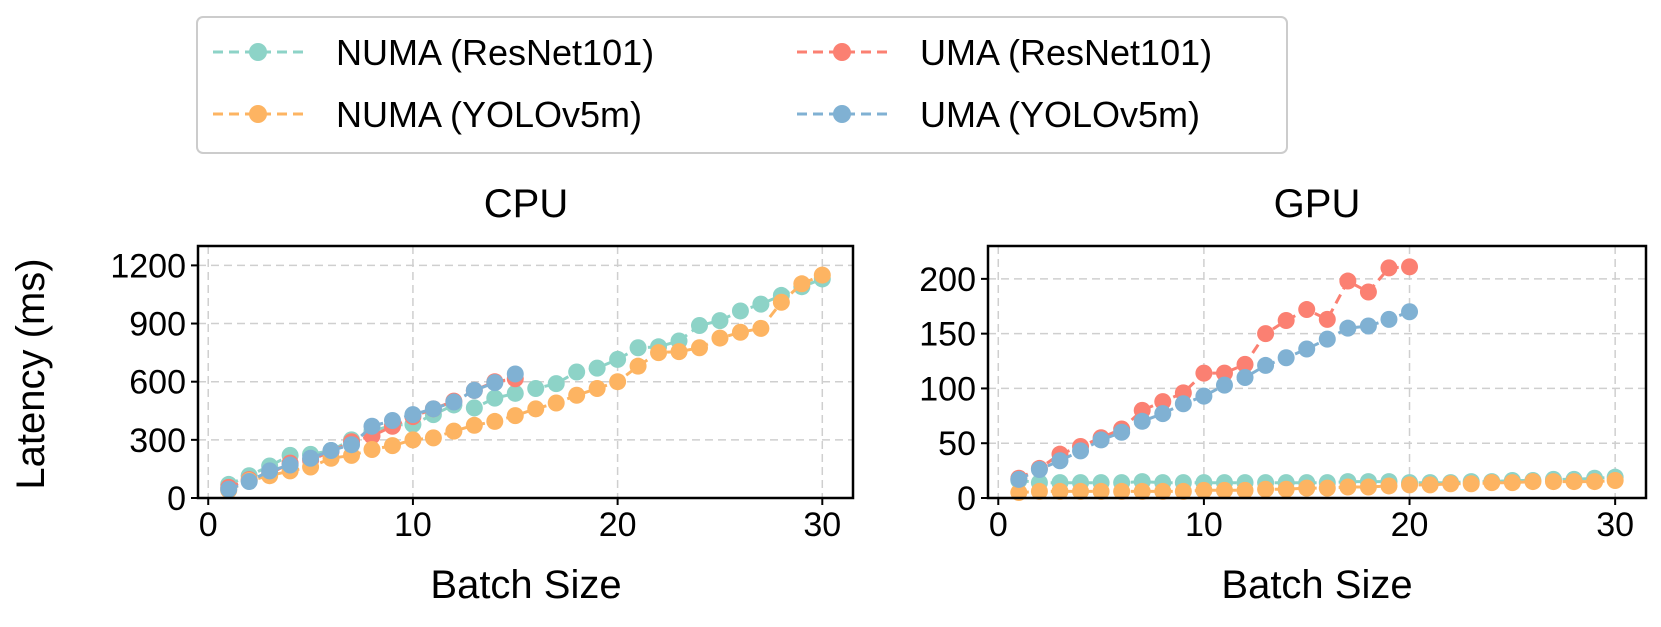 The height and width of the screenshot is (627, 1661). I want to click on cpu-panel-title: CPU, so click(526, 204).